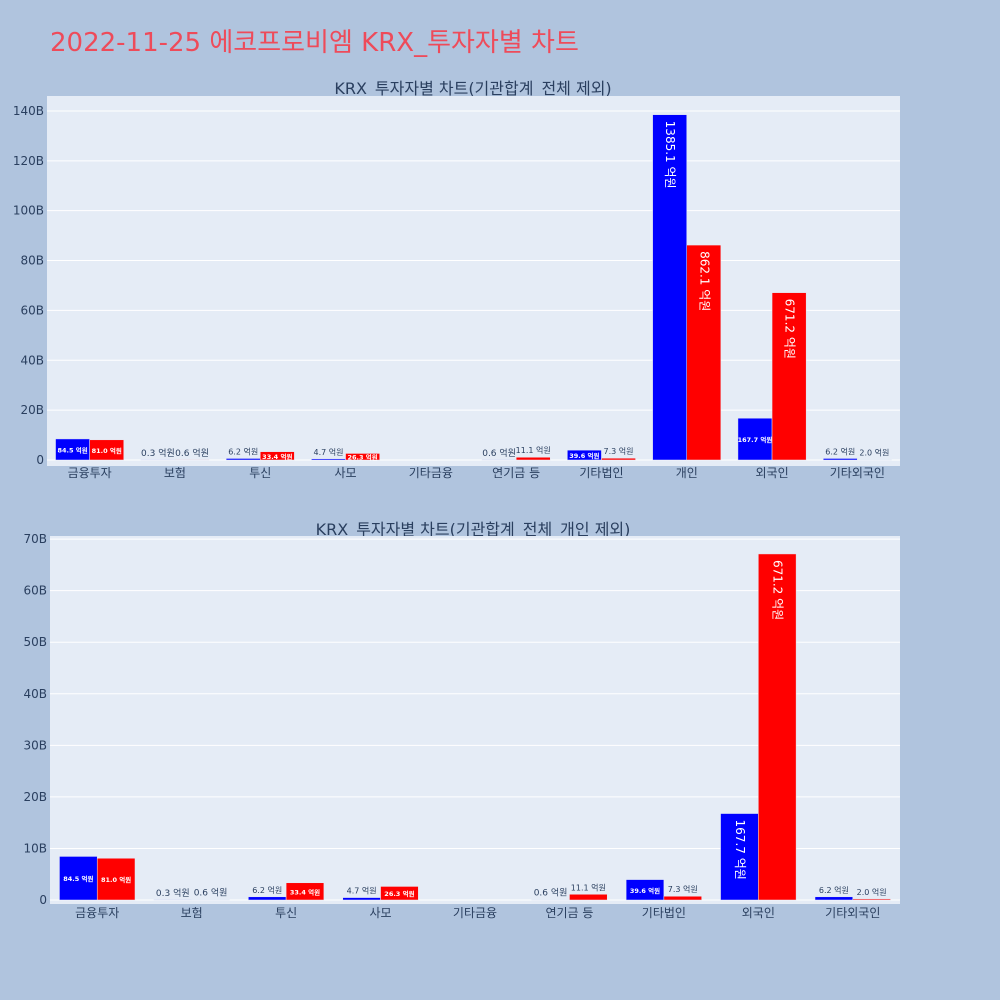  I want to click on y-tick-label: 70B, so click(35, 539).